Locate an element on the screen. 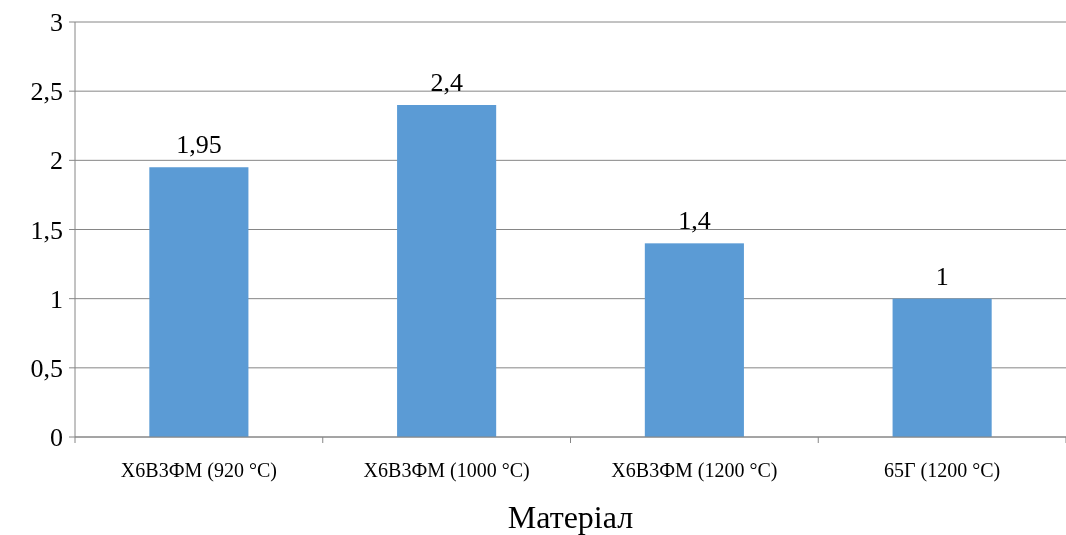 The height and width of the screenshot is (535, 1066). x-axis-title: Матеріал is located at coordinates (570, 517).